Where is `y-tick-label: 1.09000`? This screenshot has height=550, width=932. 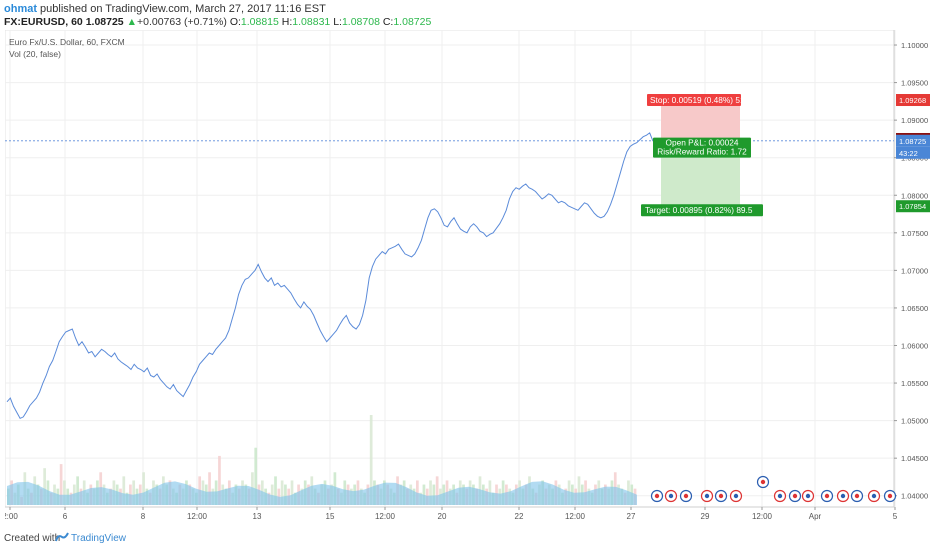
y-tick-label: 1.09000 is located at coordinates (914, 120).